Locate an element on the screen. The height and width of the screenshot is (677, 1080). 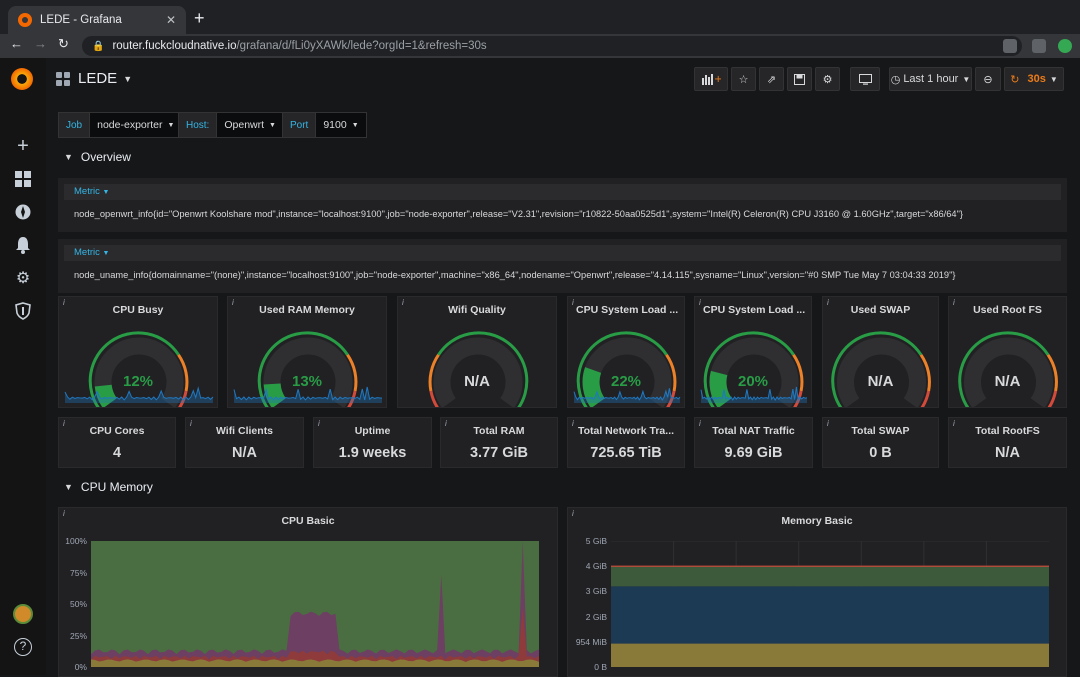
profile-icon is located at coordinates (1065, 46).